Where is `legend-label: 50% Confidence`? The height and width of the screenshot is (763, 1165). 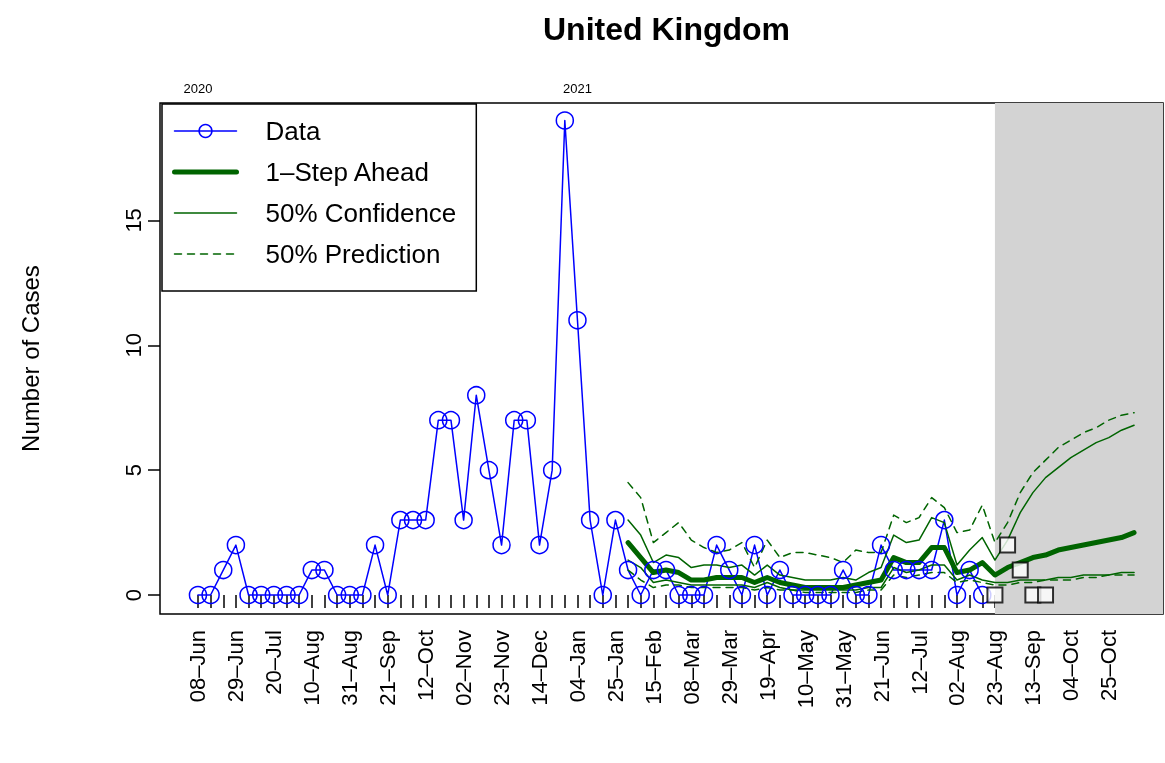 legend-label: 50% Confidence is located at coordinates (361, 213).